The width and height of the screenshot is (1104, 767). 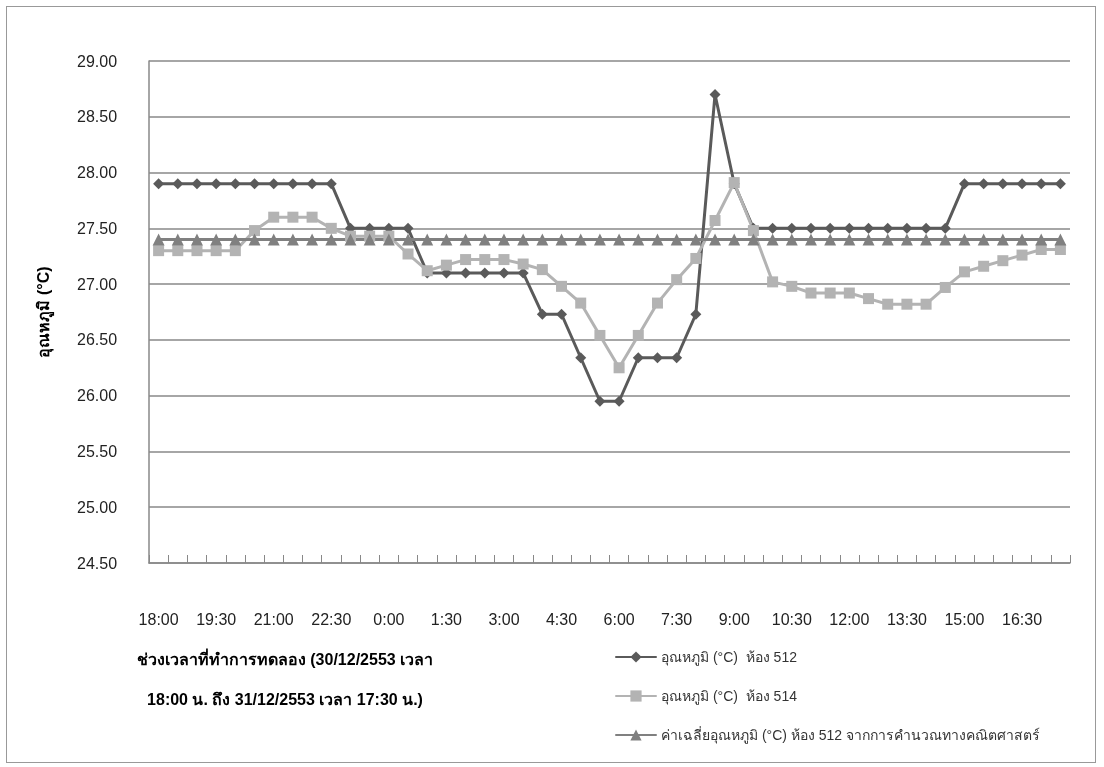 What do you see at coordinates (216, 619) in the screenshot?
I see `x-tick-label: 19:30` at bounding box center [216, 619].